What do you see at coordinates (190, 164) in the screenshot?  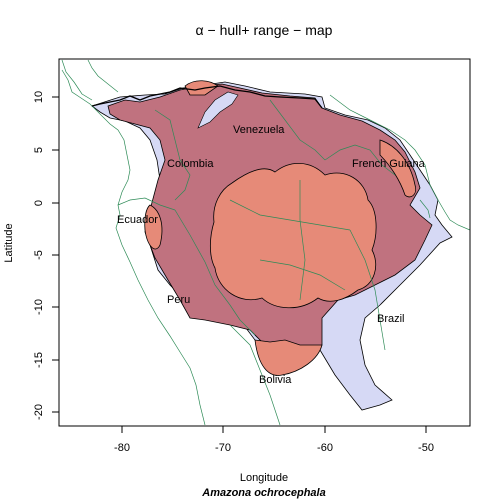 I see `label-colombia: Colombia` at bounding box center [190, 164].